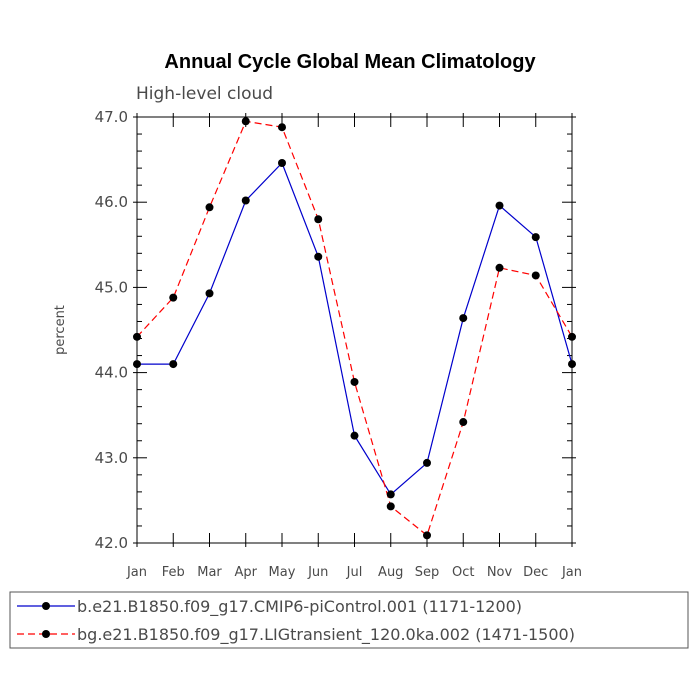  I want to click on x-tick-label: Sep, so click(427, 572).